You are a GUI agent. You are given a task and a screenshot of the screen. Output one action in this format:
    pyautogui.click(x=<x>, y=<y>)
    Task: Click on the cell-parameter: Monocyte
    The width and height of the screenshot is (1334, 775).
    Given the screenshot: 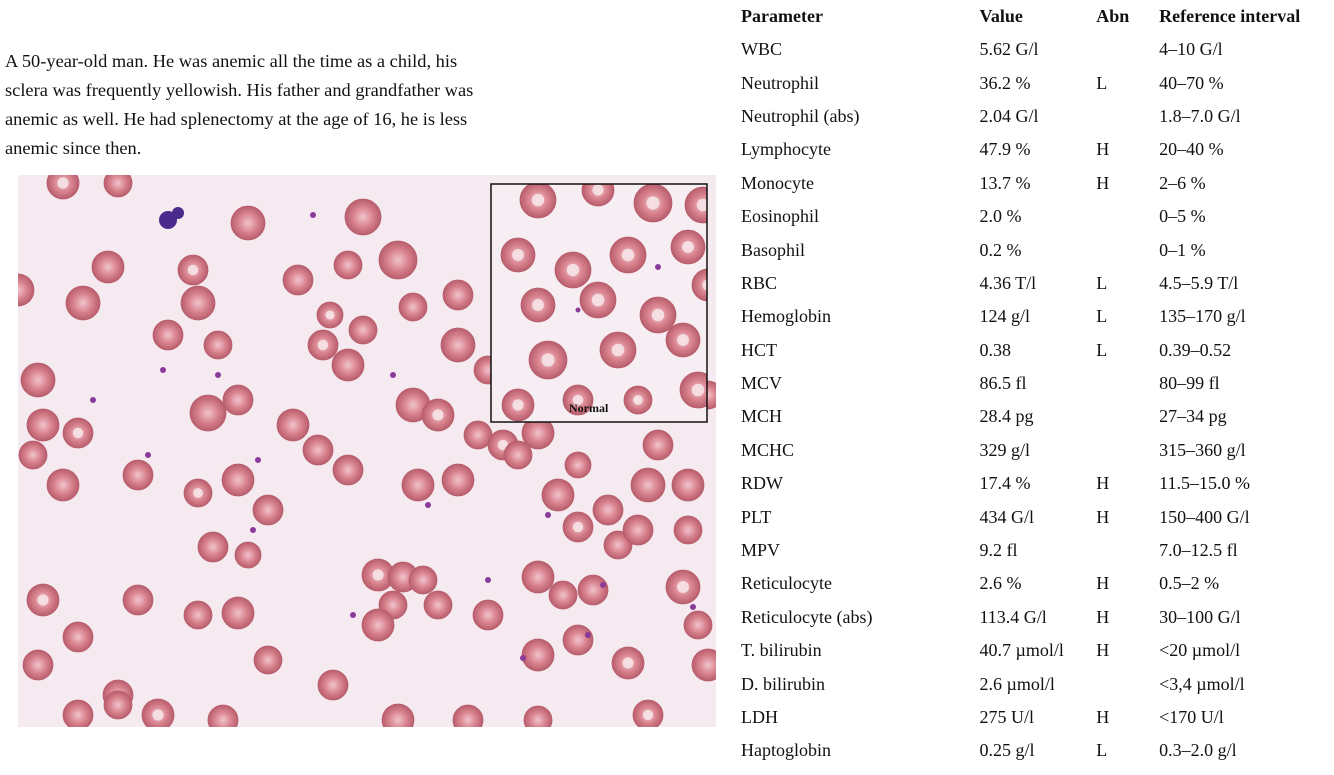 What is the action you would take?
    pyautogui.click(x=777, y=182)
    